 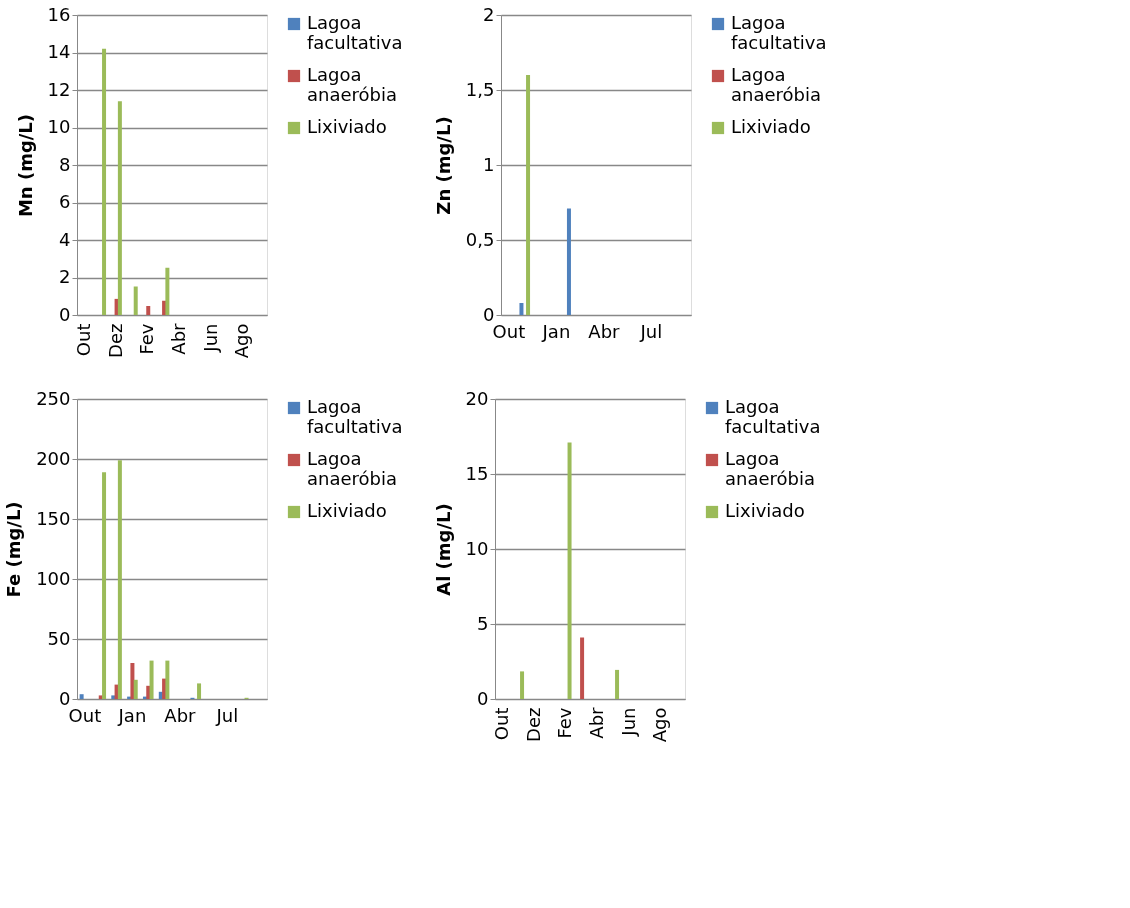 I want to click on y-tick-label: 16, so click(x=59, y=14).